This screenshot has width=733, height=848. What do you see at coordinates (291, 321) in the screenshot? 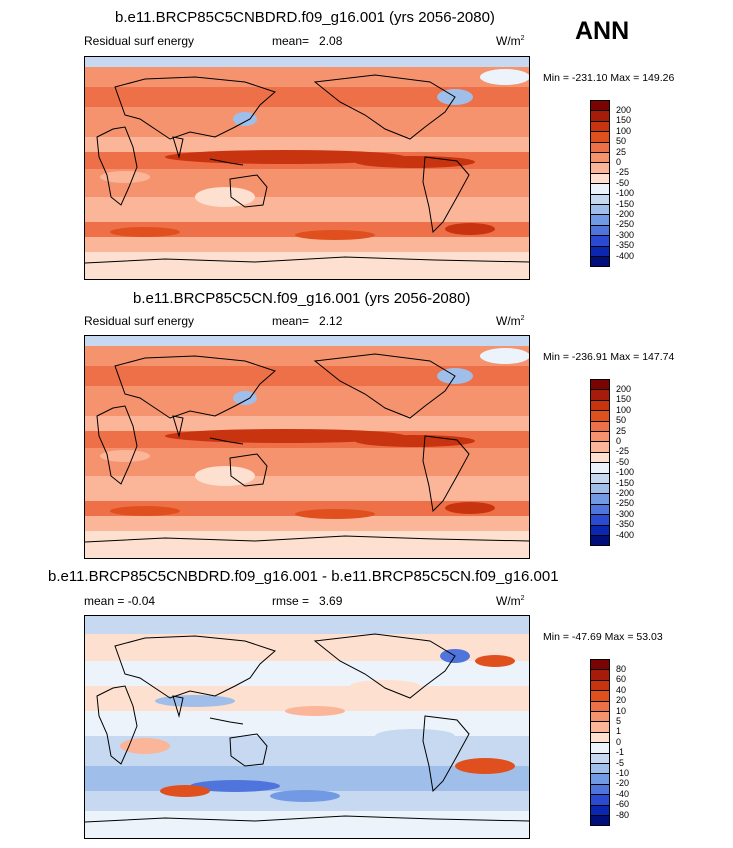
I see `panel-2-mean-label: mean=` at bounding box center [291, 321].